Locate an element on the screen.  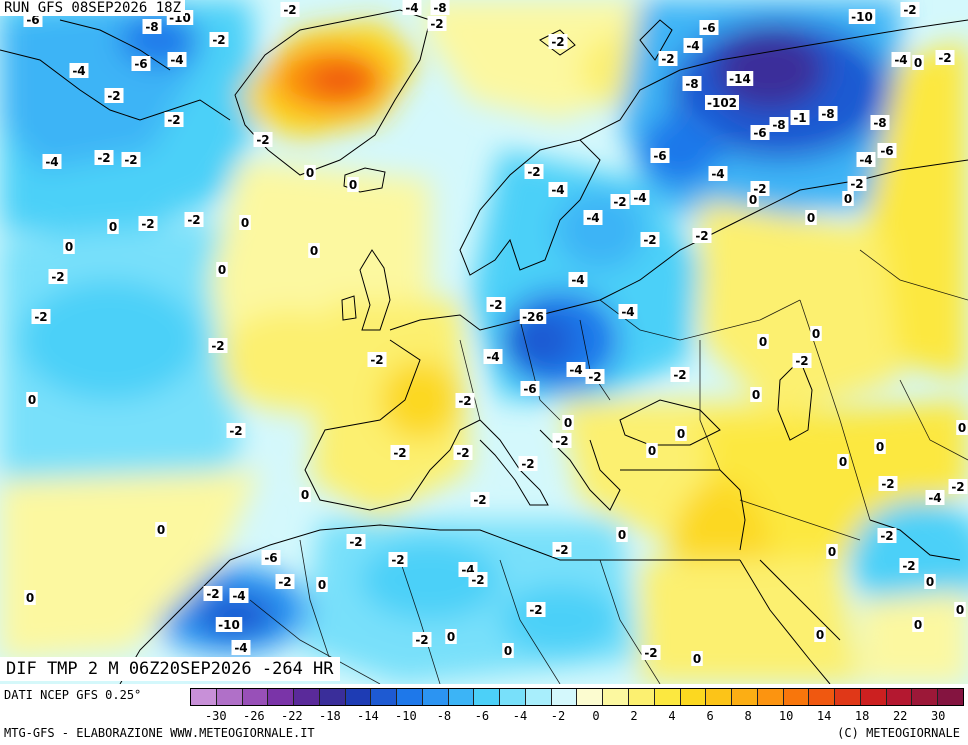
color-scale-tick: -8 is located at coordinates (444, 716).